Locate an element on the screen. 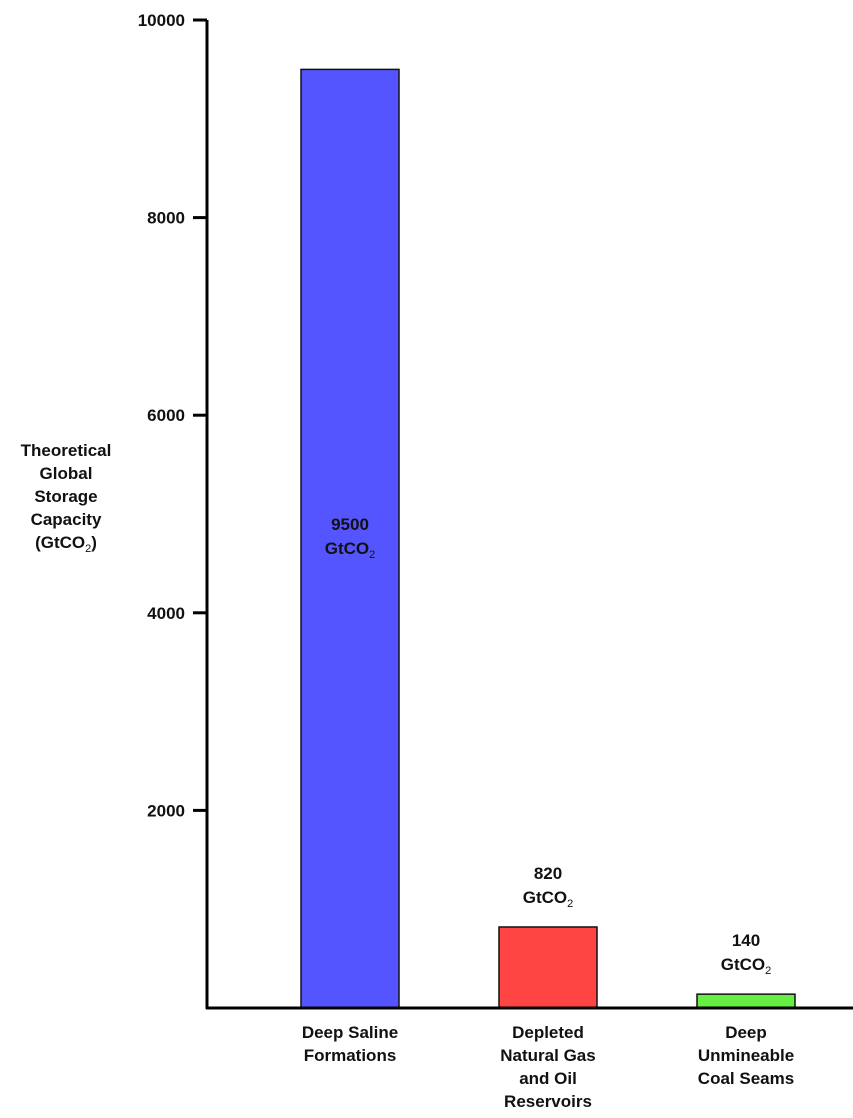  y-tick-label: 8000 is located at coordinates (166, 218).